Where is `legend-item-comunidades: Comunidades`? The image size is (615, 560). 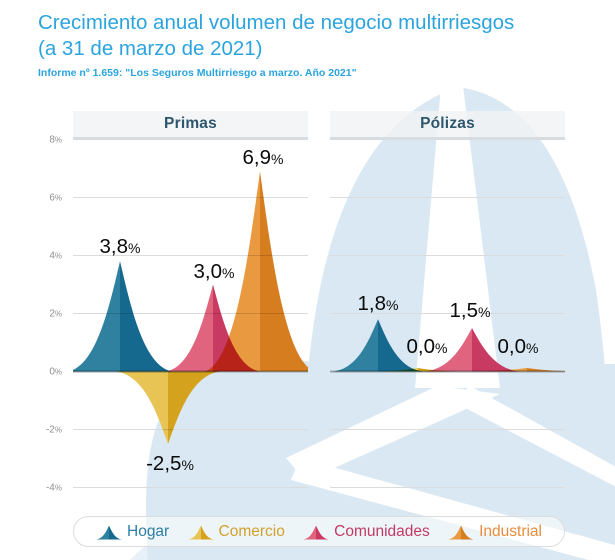
legend-item-comunidades: Comunidades is located at coordinates (366, 532).